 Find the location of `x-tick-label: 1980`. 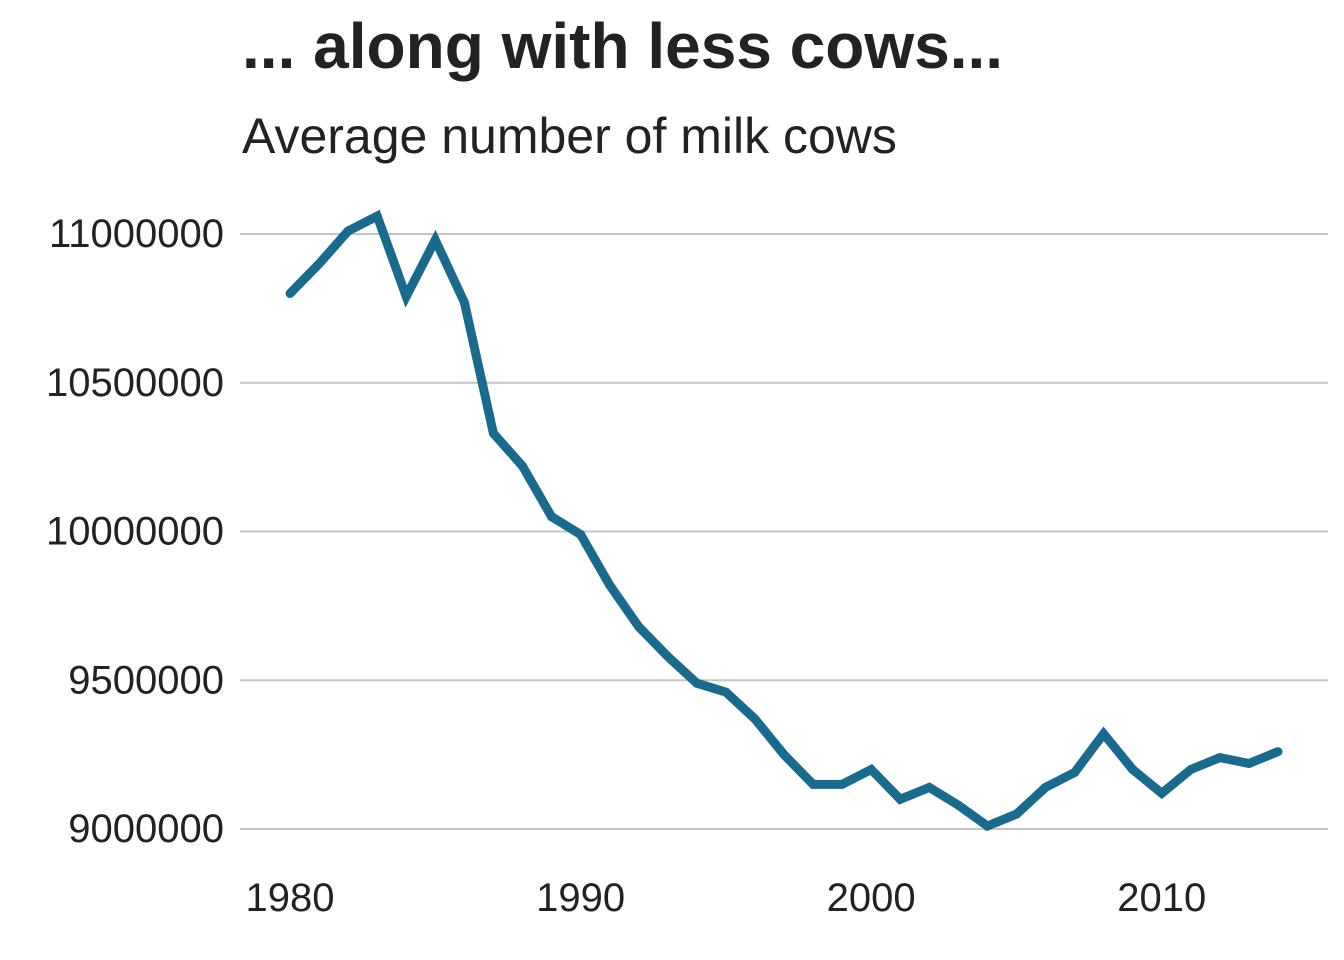

x-tick-label: 1980 is located at coordinates (290, 898).